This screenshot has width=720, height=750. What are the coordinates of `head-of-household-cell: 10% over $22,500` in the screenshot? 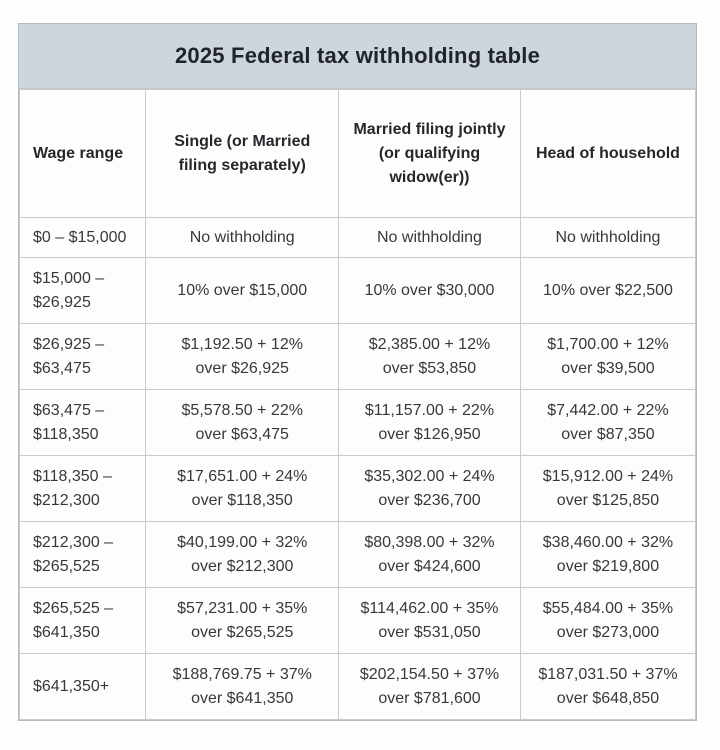 It's located at (608, 290).